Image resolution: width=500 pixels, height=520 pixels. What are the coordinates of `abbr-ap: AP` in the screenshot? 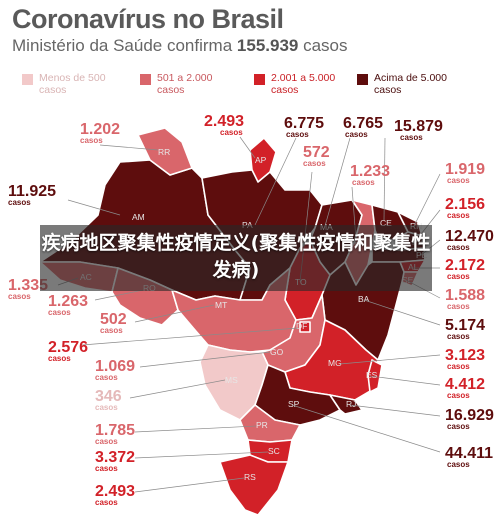 It's located at (261, 160).